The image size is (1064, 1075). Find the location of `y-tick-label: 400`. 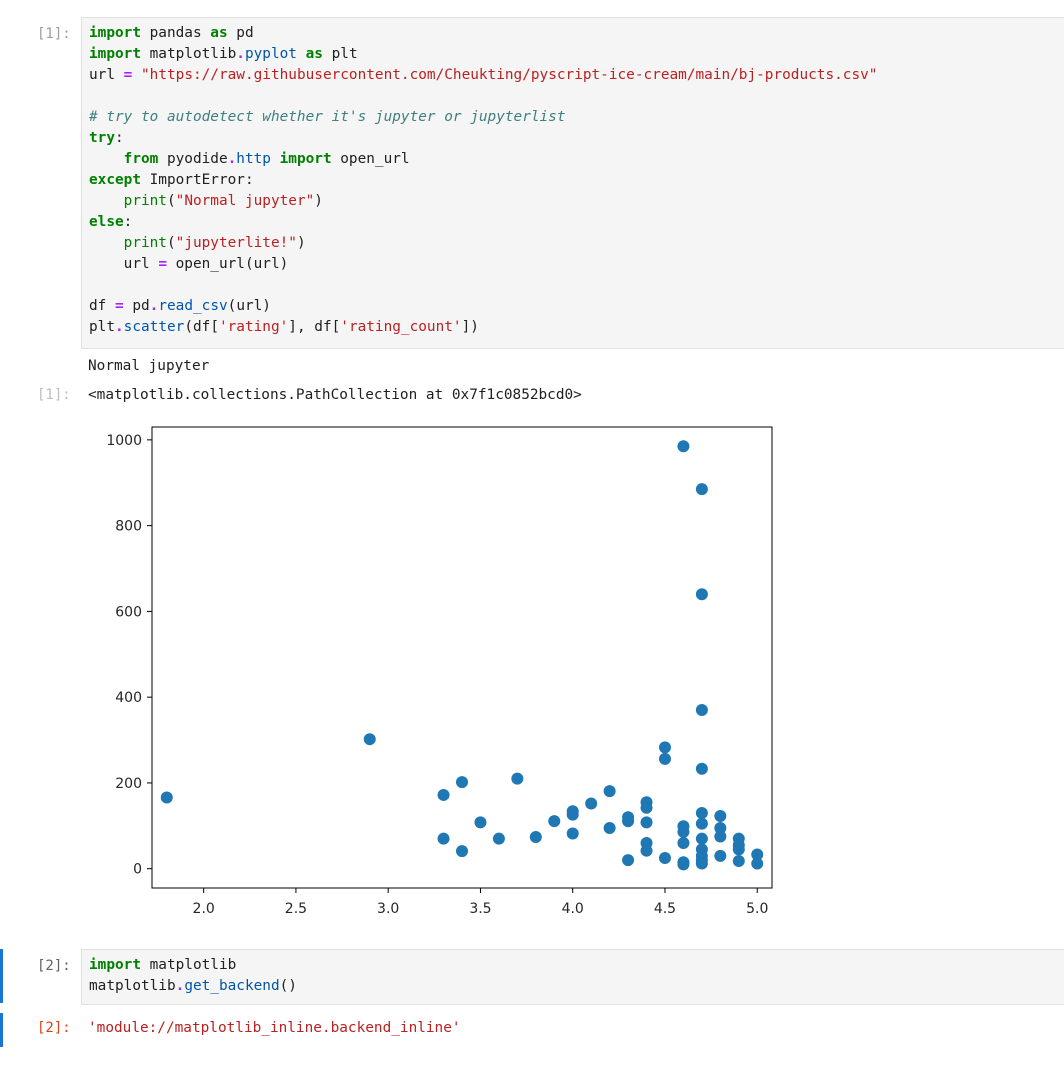

y-tick-label: 400 is located at coordinates (128, 698).